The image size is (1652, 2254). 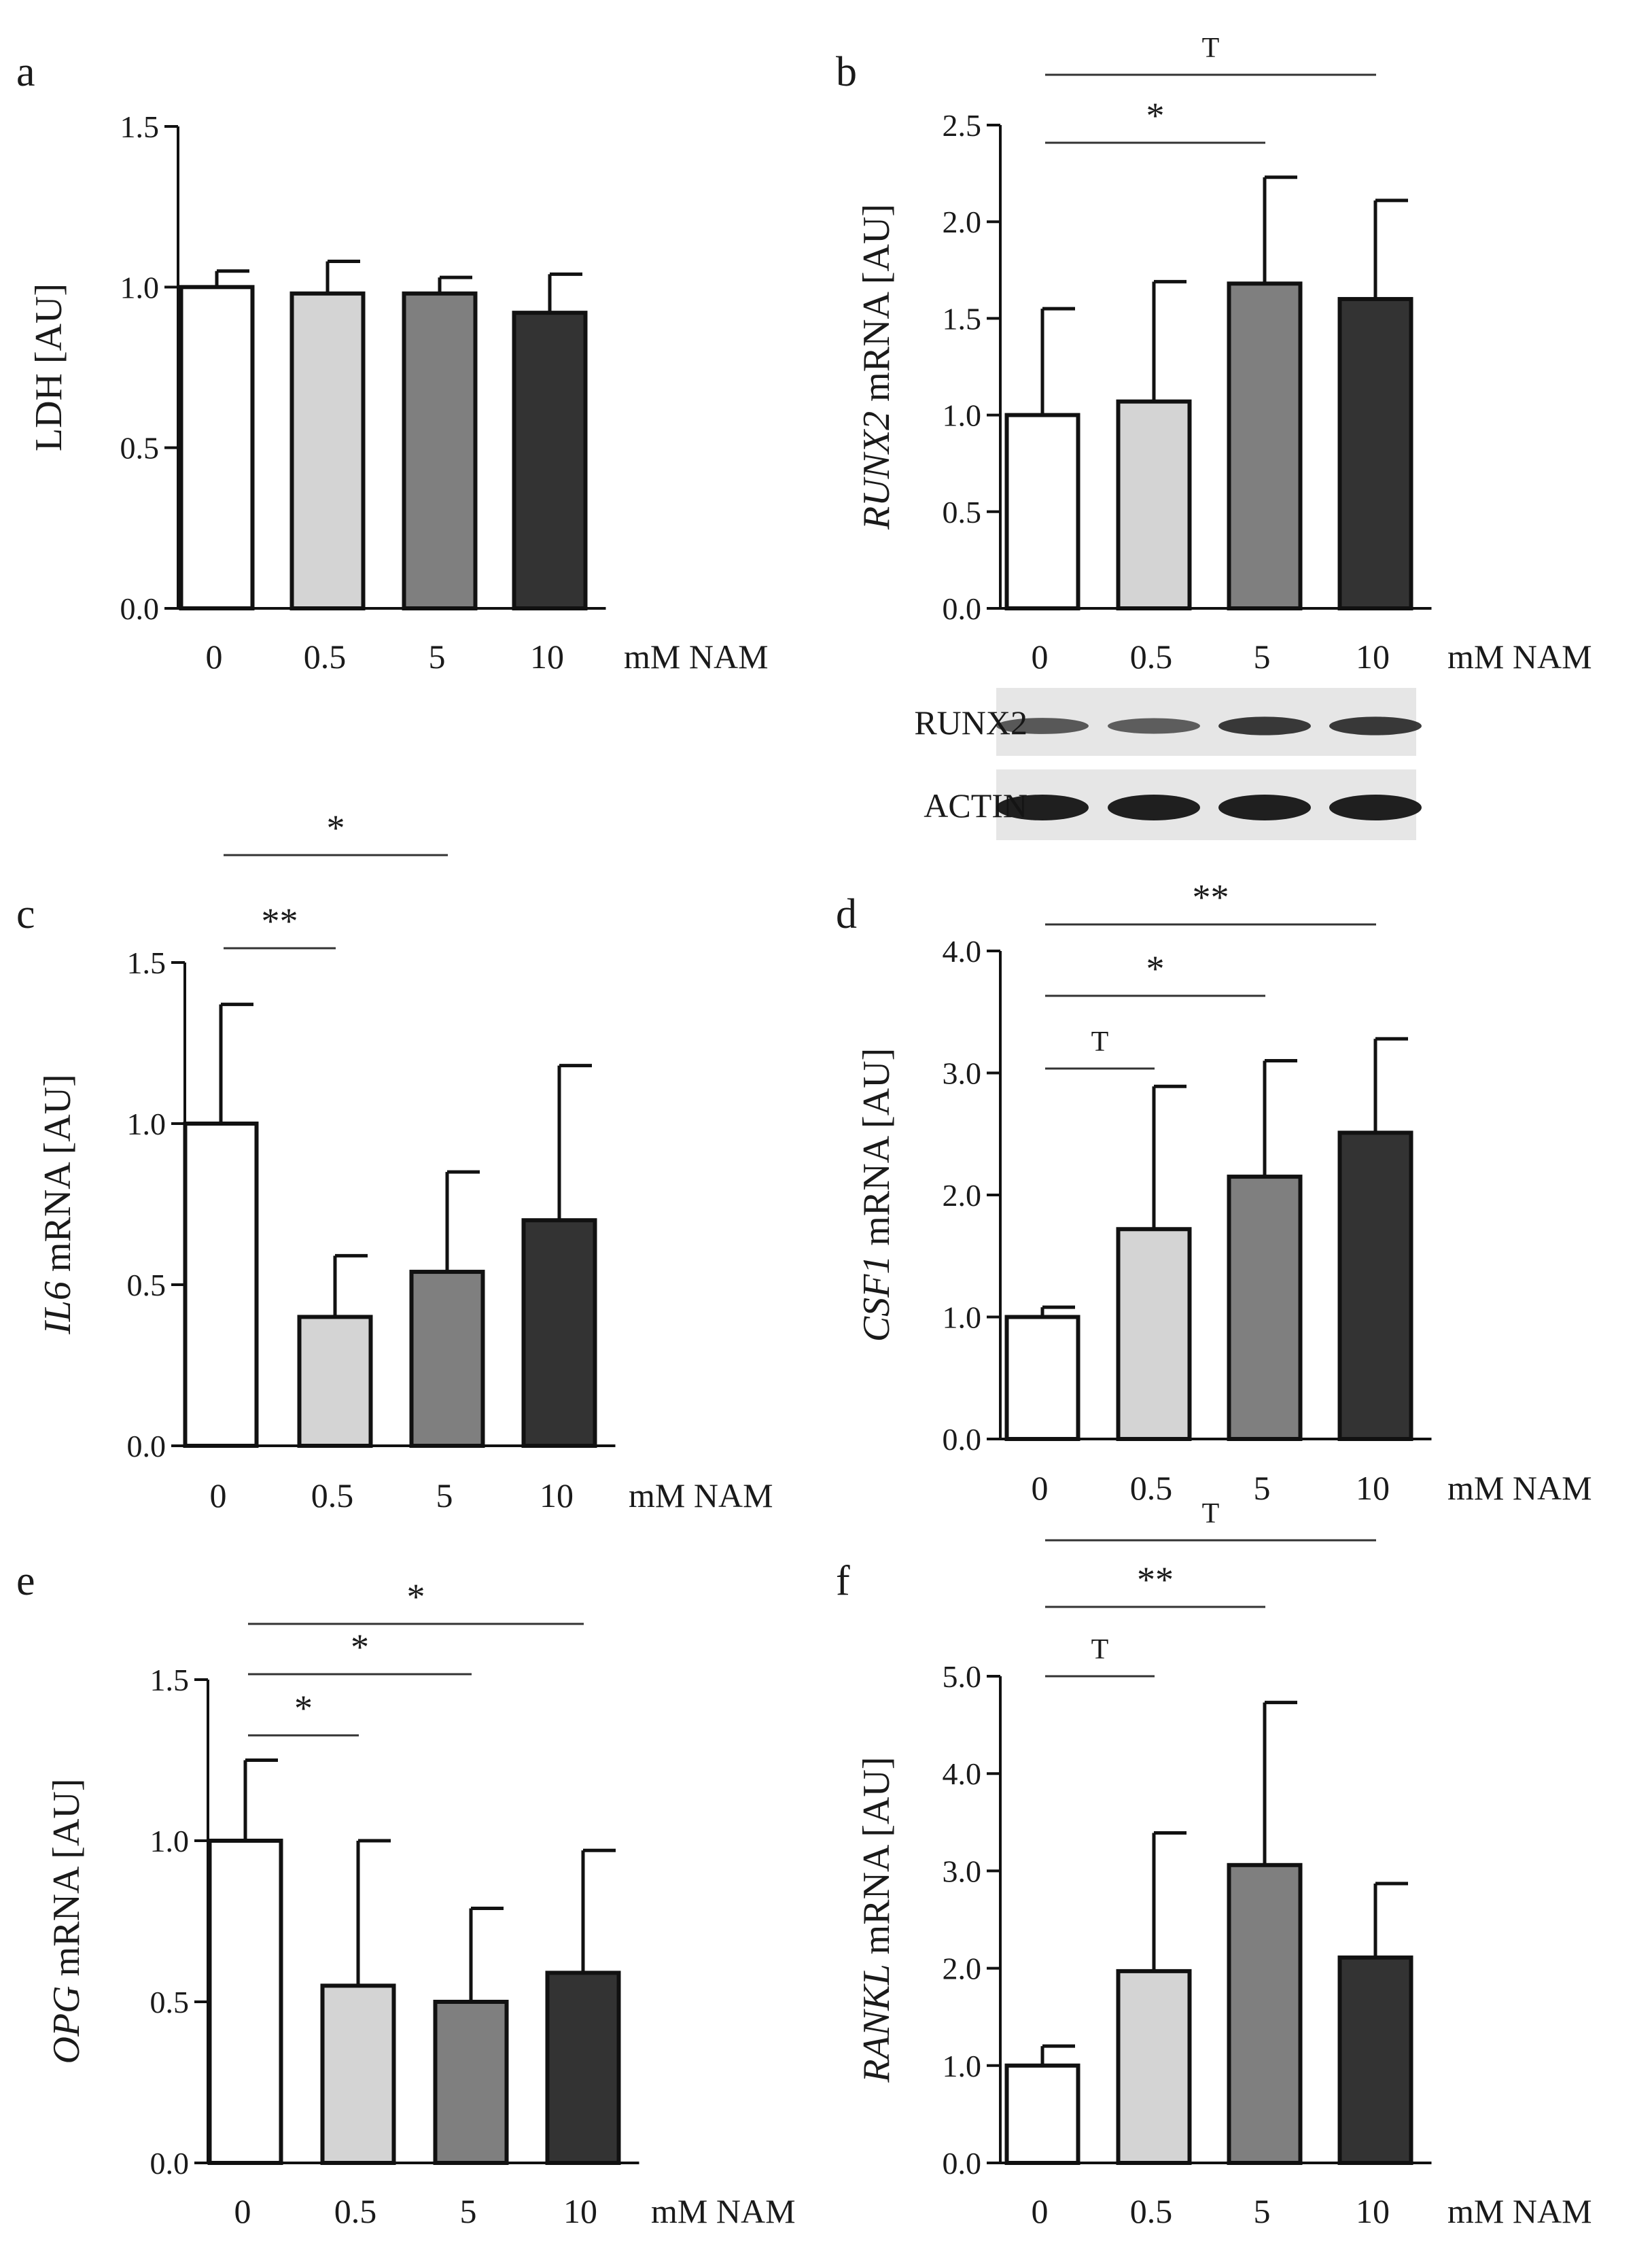 I want to click on significance-label-c: *, so click(x=336, y=828).